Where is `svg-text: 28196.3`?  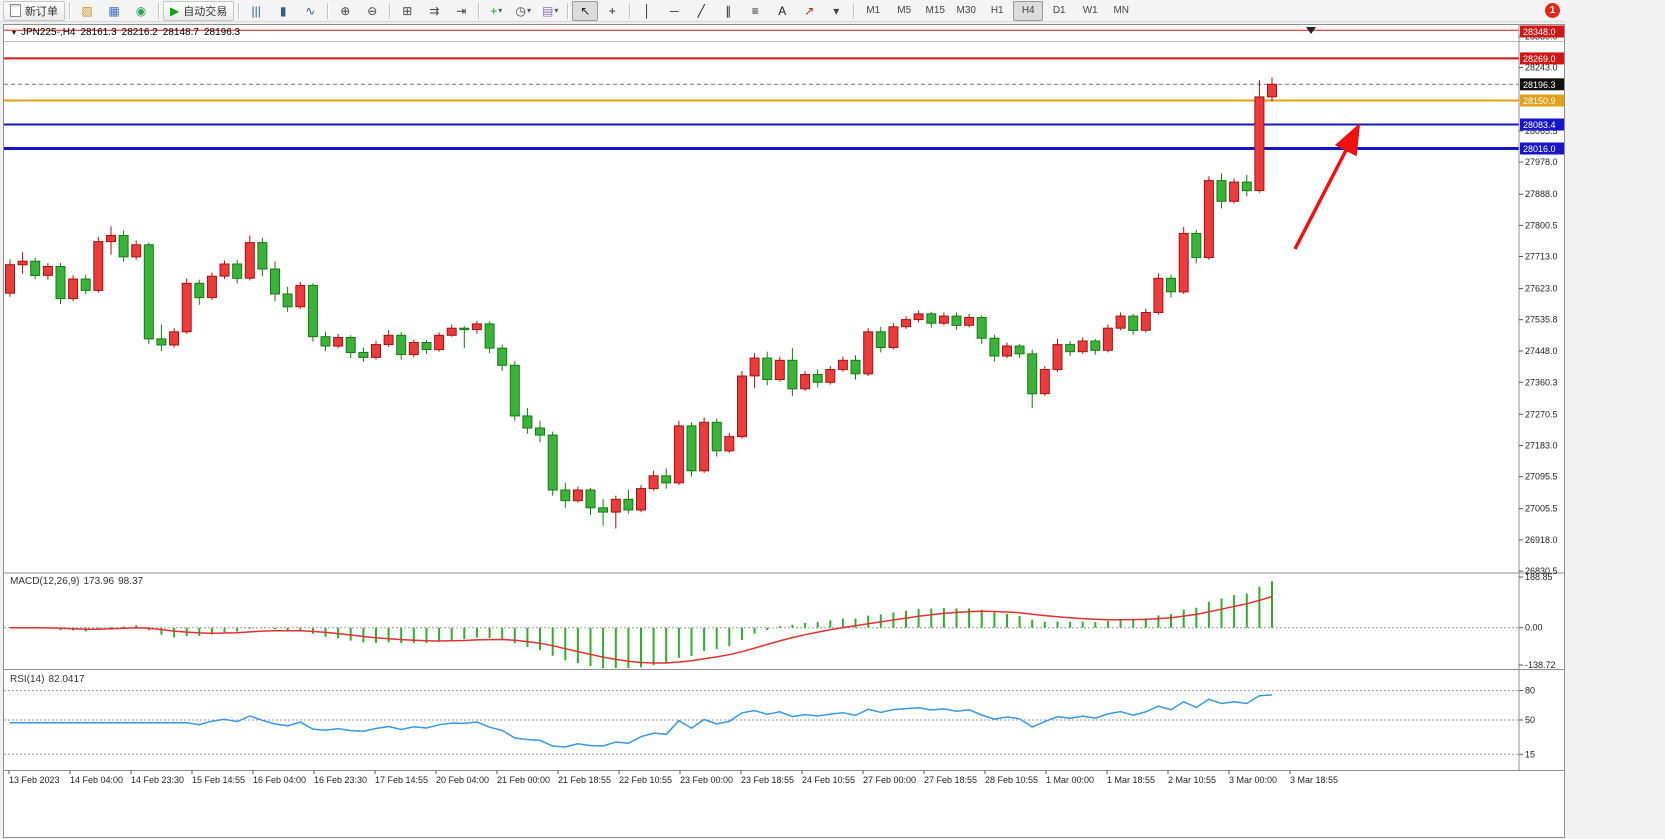
svg-text: 28196.3 is located at coordinates (1539, 85).